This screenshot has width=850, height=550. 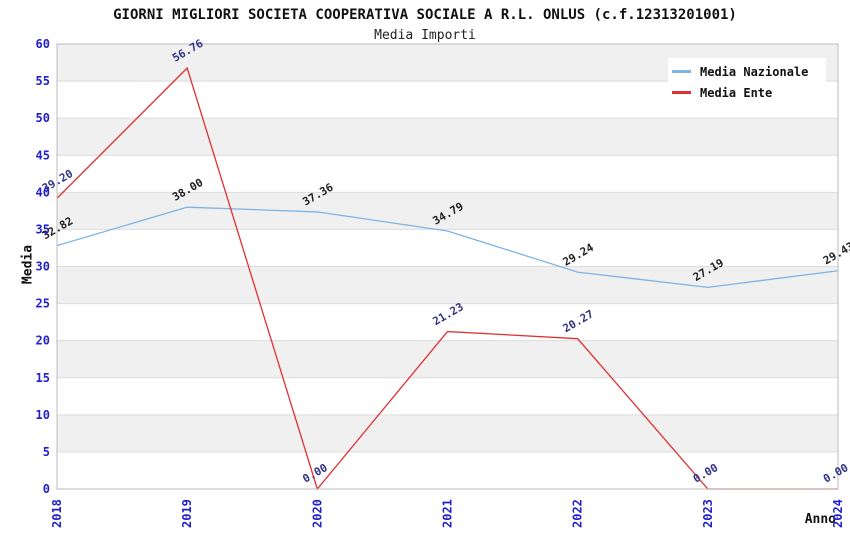 I want to click on y-tick-label: 35, so click(x=43, y=229).